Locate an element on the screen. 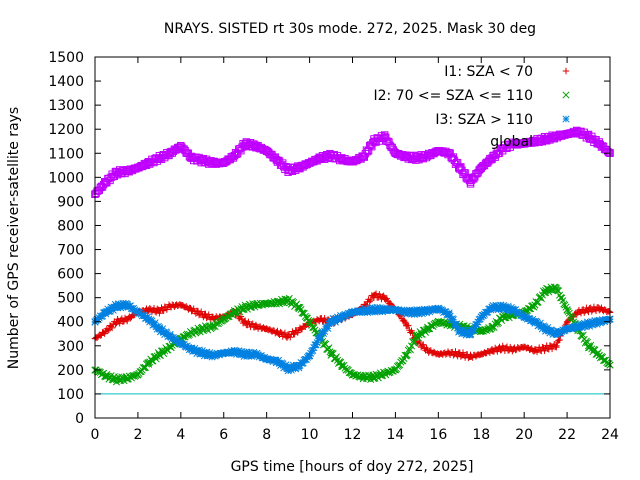  x-tick-label: 2 is located at coordinates (137, 435).